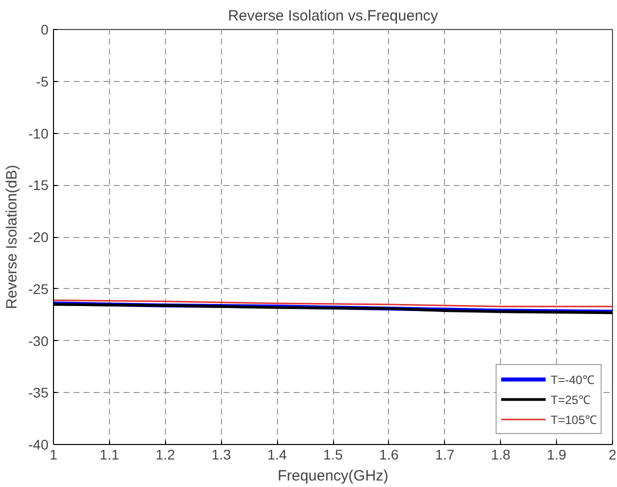  What do you see at coordinates (54, 454) in the screenshot?
I see `x-tick-label: 1` at bounding box center [54, 454].